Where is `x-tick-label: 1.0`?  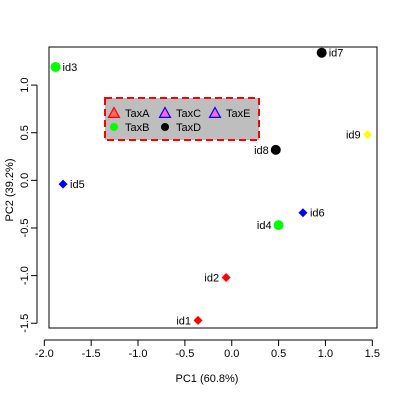 x-tick-label: 1.0 is located at coordinates (325, 354).